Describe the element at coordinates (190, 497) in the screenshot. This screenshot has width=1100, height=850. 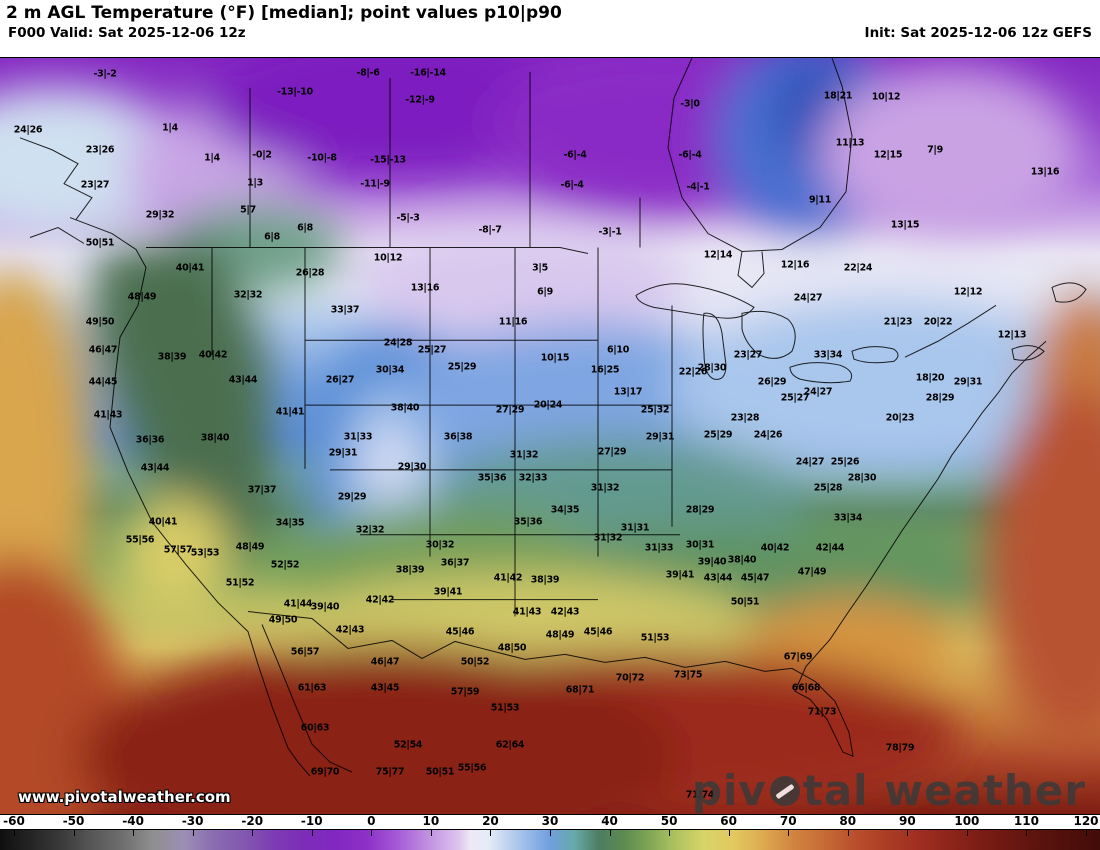
I see `pacific-coastline` at that location.